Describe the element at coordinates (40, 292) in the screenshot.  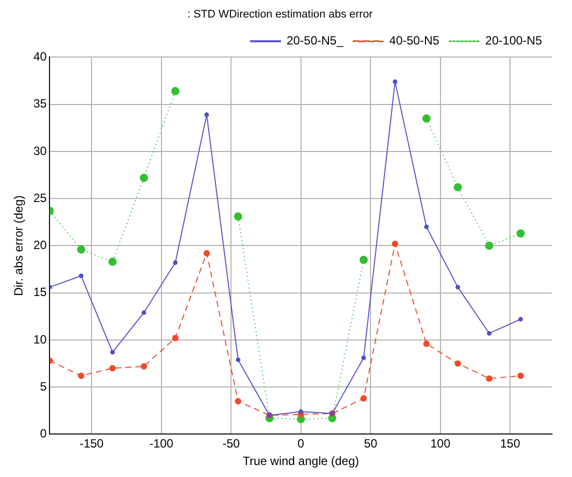
I see `y-tick-label: 15` at that location.